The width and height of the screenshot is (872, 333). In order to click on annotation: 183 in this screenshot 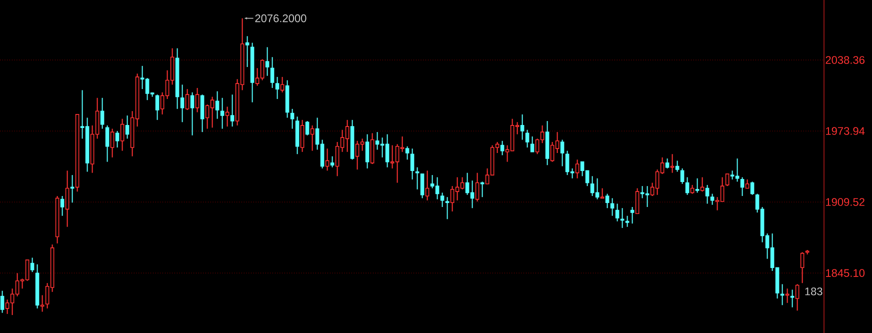, I will do `click(813, 291)`.